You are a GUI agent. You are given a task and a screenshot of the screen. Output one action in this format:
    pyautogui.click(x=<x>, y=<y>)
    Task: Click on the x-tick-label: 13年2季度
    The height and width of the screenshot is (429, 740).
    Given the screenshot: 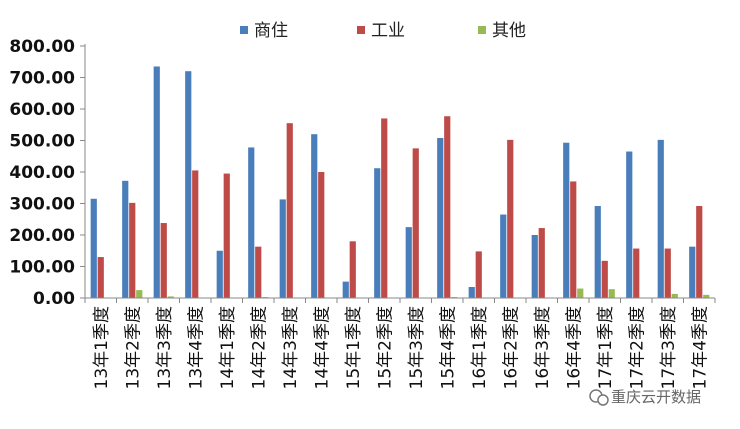 What is the action you would take?
    pyautogui.click(x=133, y=347)
    